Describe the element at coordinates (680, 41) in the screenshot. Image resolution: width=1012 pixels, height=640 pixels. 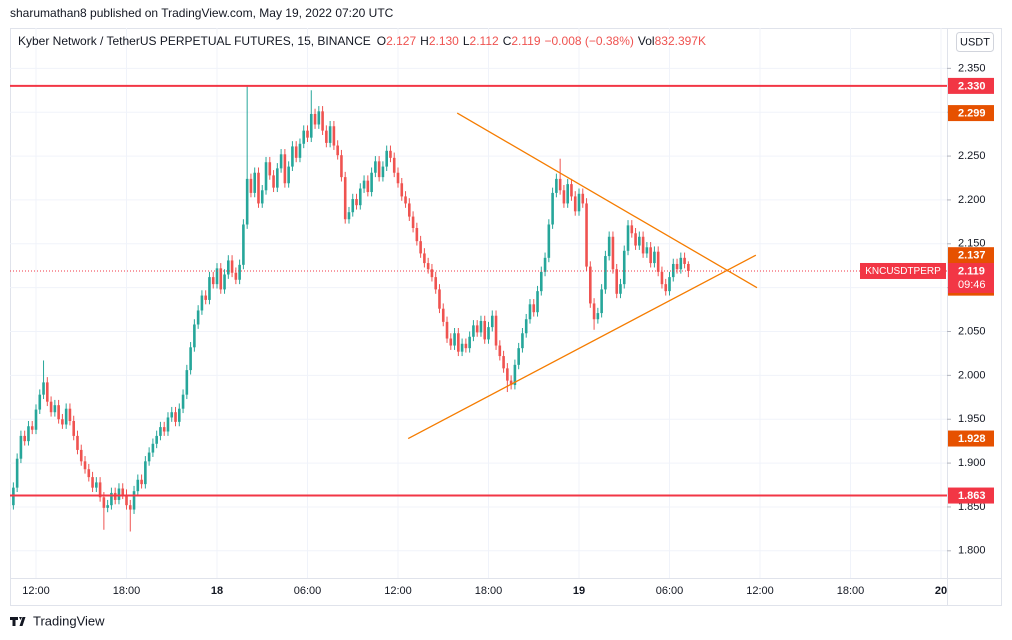
I see `legend-value: 832.397K` at that location.